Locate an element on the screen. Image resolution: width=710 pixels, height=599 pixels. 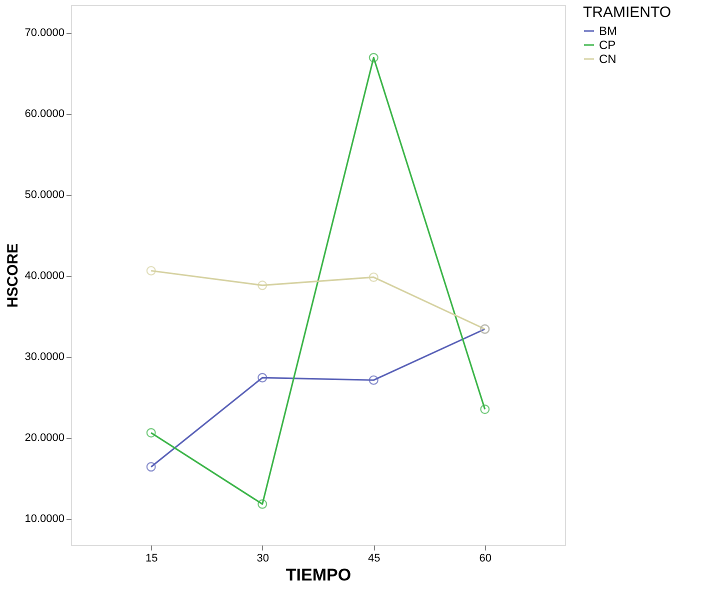
legend-label: CN is located at coordinates (607, 59).